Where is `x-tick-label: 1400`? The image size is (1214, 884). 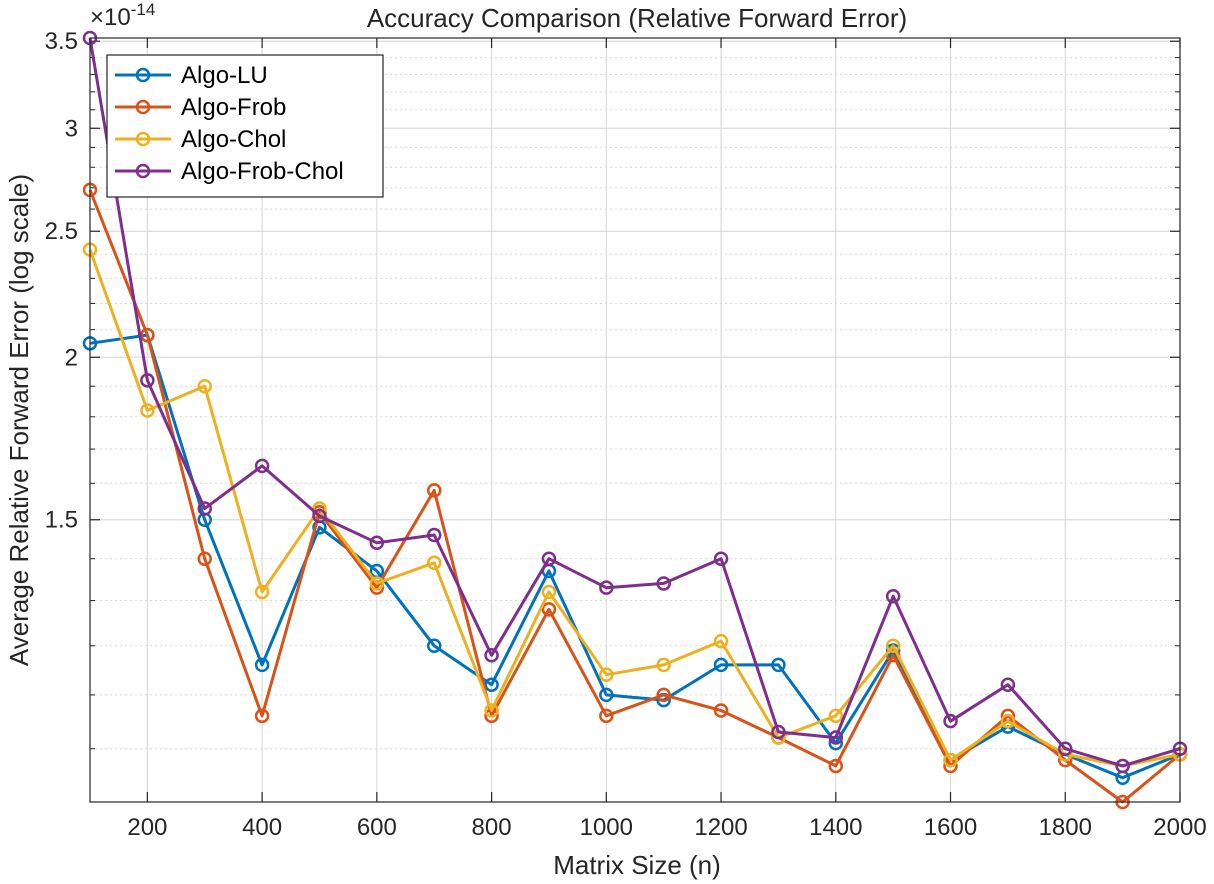 x-tick-label: 1400 is located at coordinates (835, 827).